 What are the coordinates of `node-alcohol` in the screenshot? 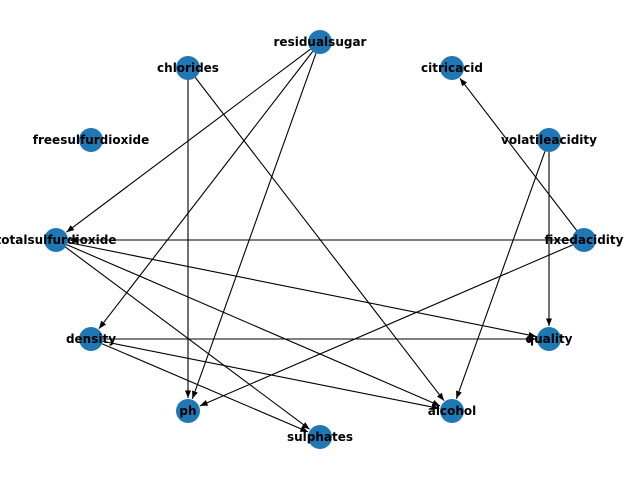 It's located at (452, 411).